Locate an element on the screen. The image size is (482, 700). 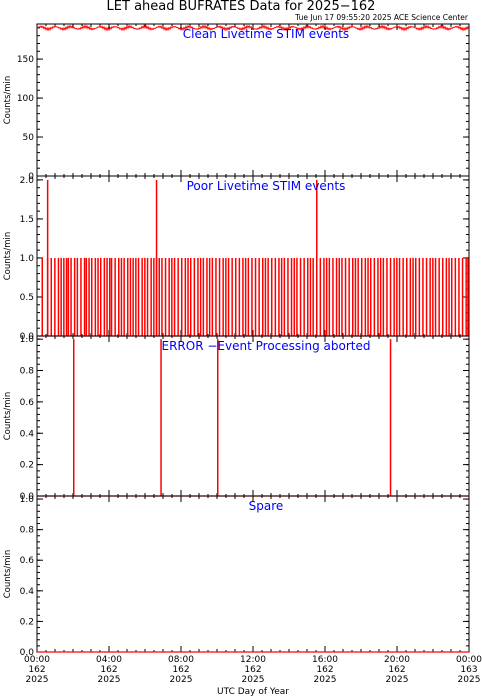
y-tick-label: 100 is located at coordinates (25, 99).